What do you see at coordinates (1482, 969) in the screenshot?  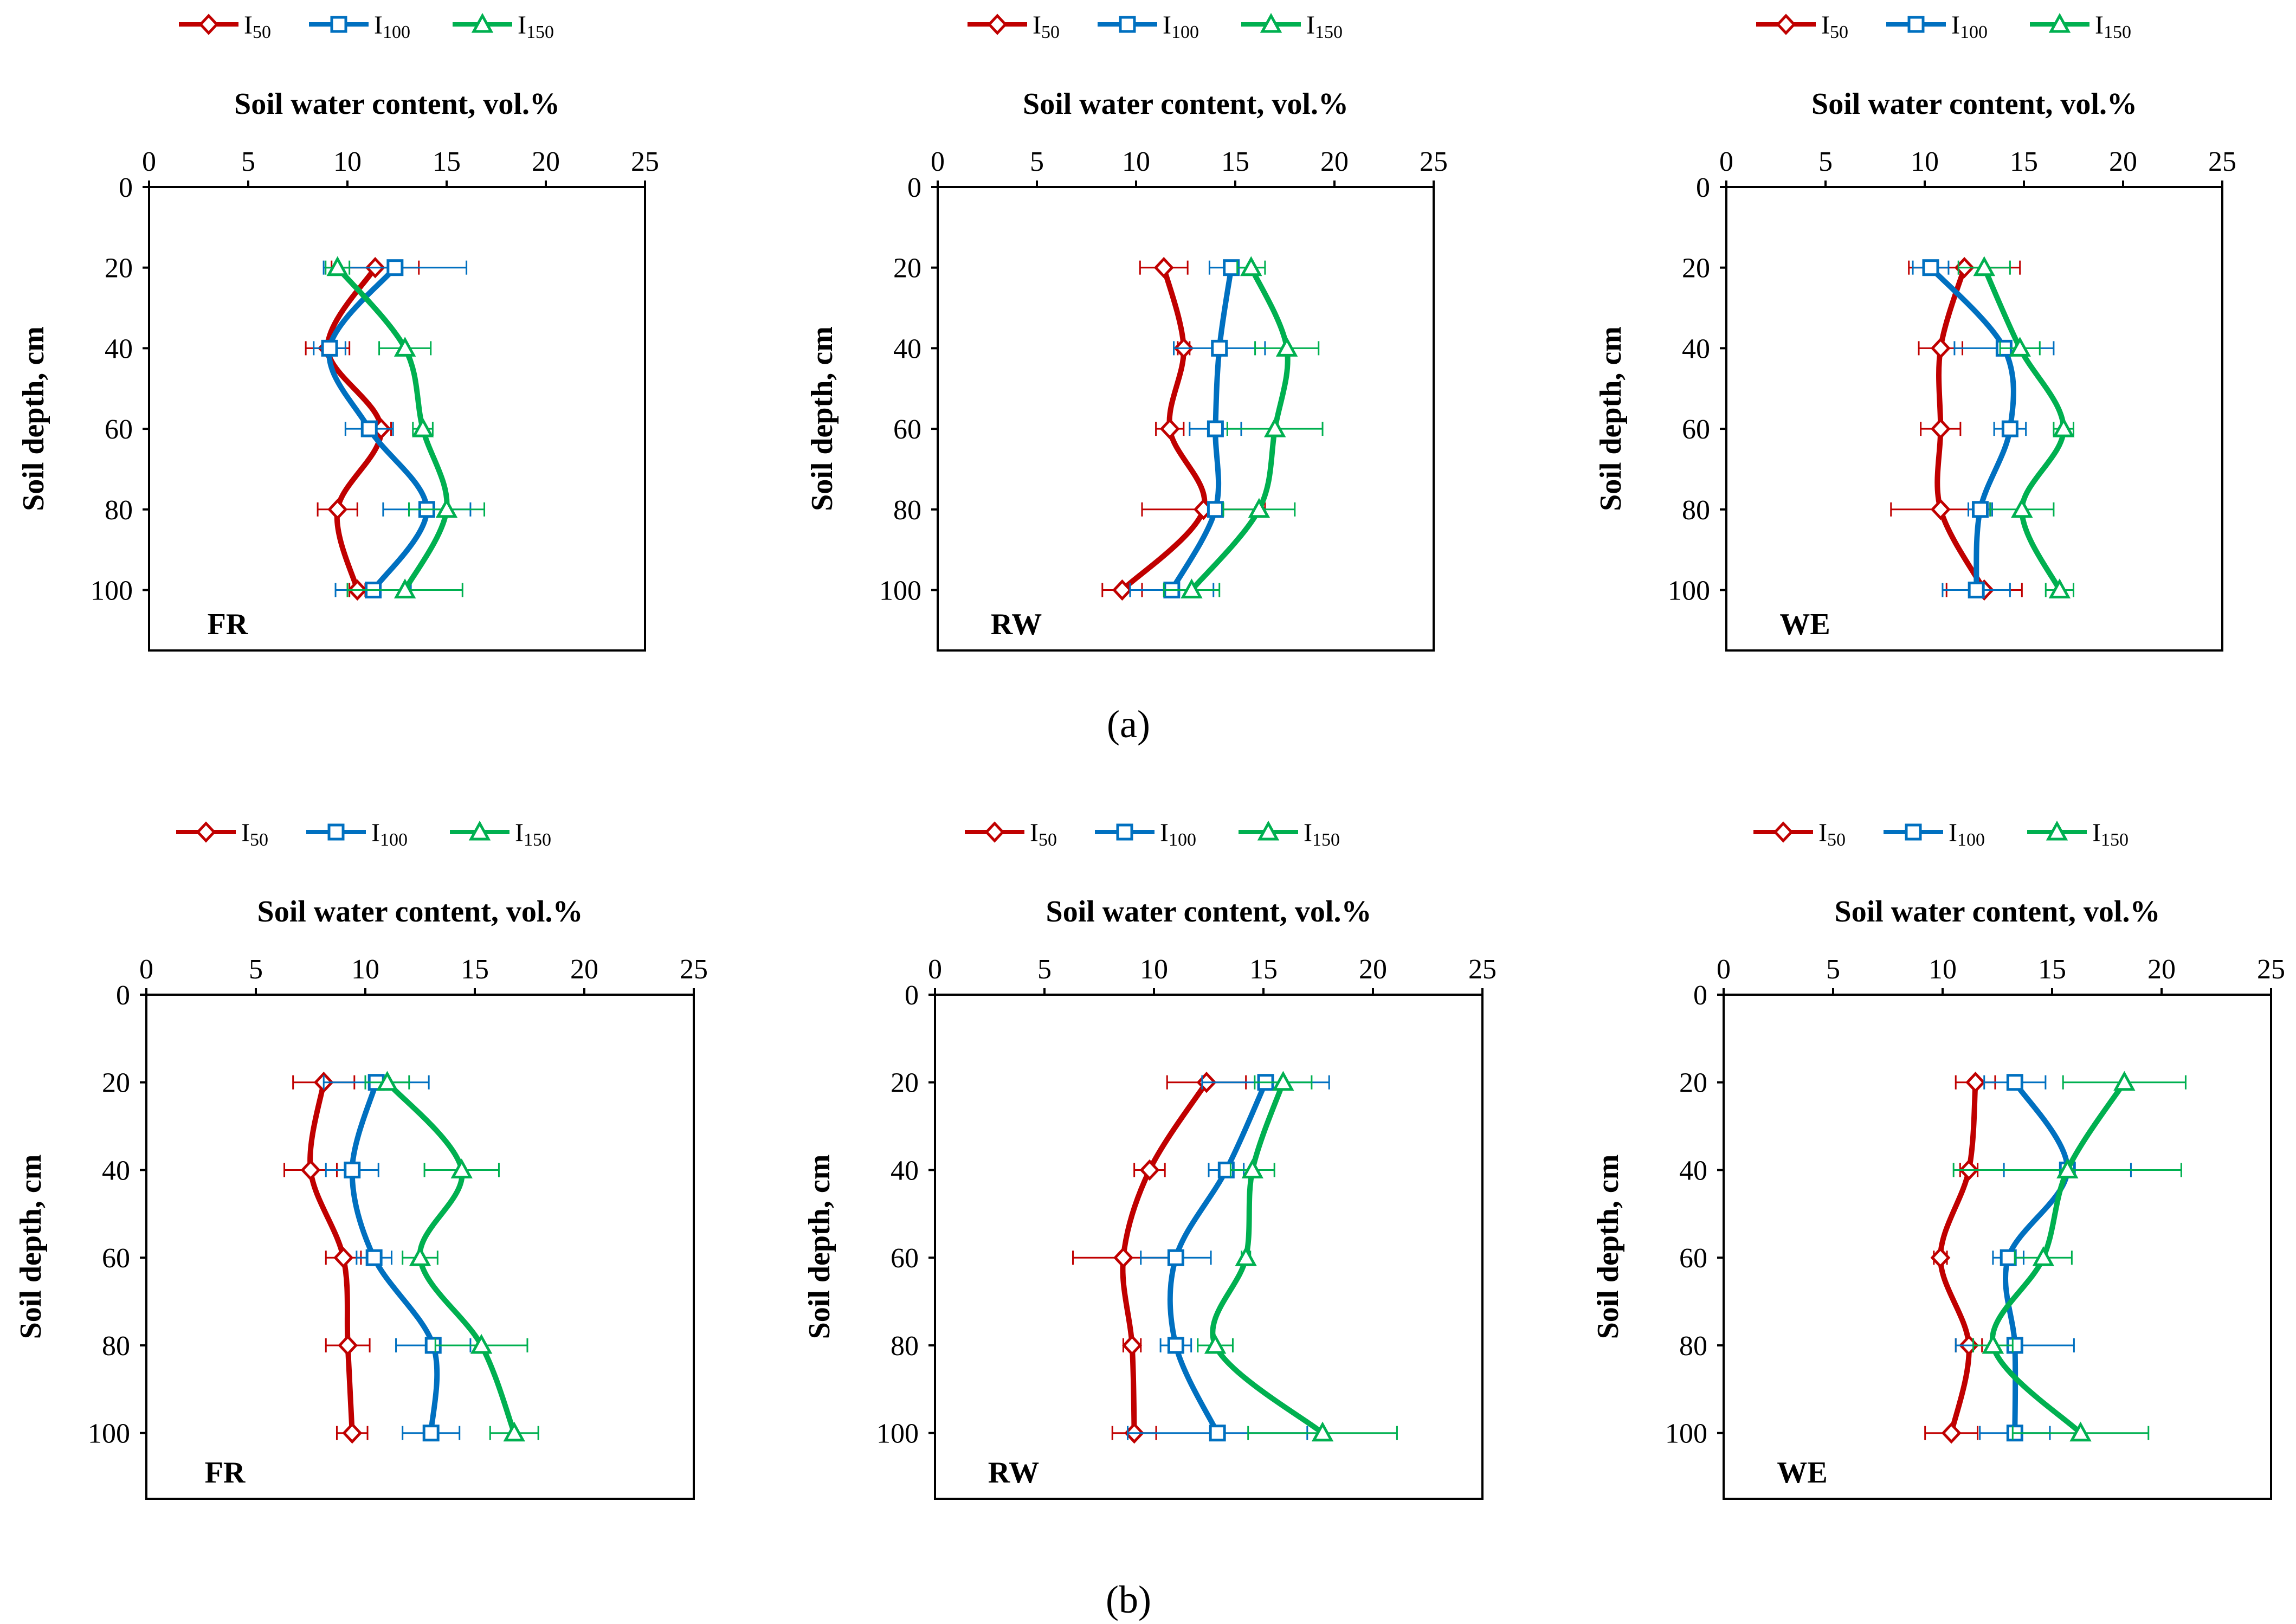 I see `x-tick-label: 25` at bounding box center [1482, 969].